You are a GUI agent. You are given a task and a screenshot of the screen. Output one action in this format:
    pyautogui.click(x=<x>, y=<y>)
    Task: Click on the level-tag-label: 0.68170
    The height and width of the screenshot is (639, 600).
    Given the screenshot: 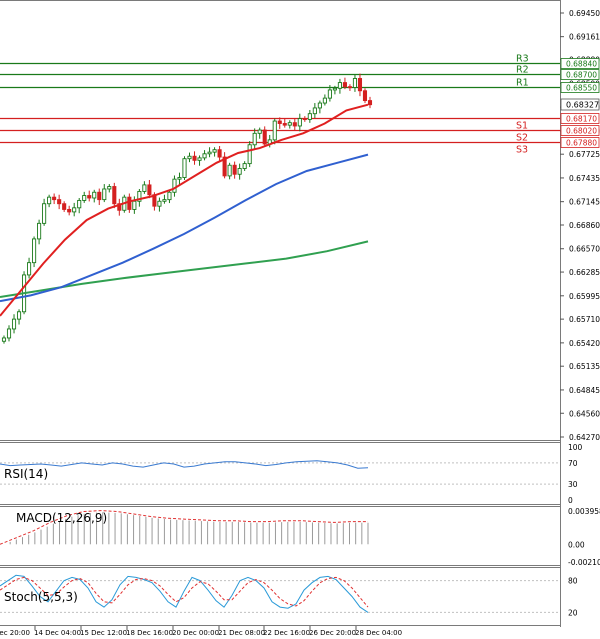 What is the action you would take?
    pyautogui.click(x=581, y=119)
    